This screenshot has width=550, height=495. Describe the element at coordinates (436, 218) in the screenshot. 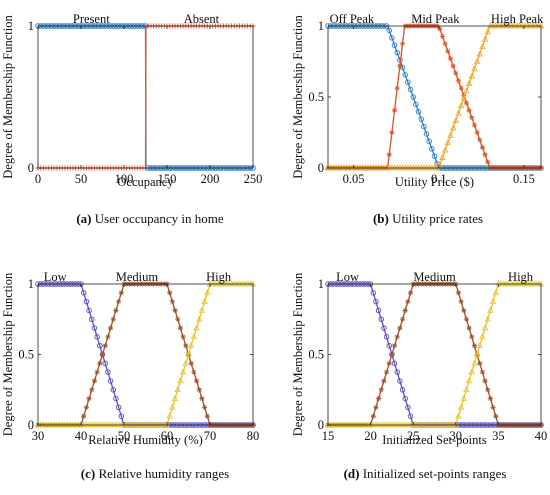

I see `caption-b-text: Utility price rates` at that location.